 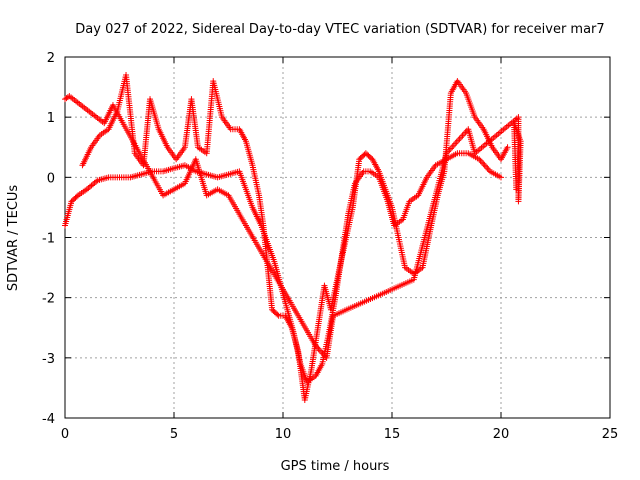 What do you see at coordinates (51, 58) in the screenshot?
I see `y-tick-label: 2` at bounding box center [51, 58].